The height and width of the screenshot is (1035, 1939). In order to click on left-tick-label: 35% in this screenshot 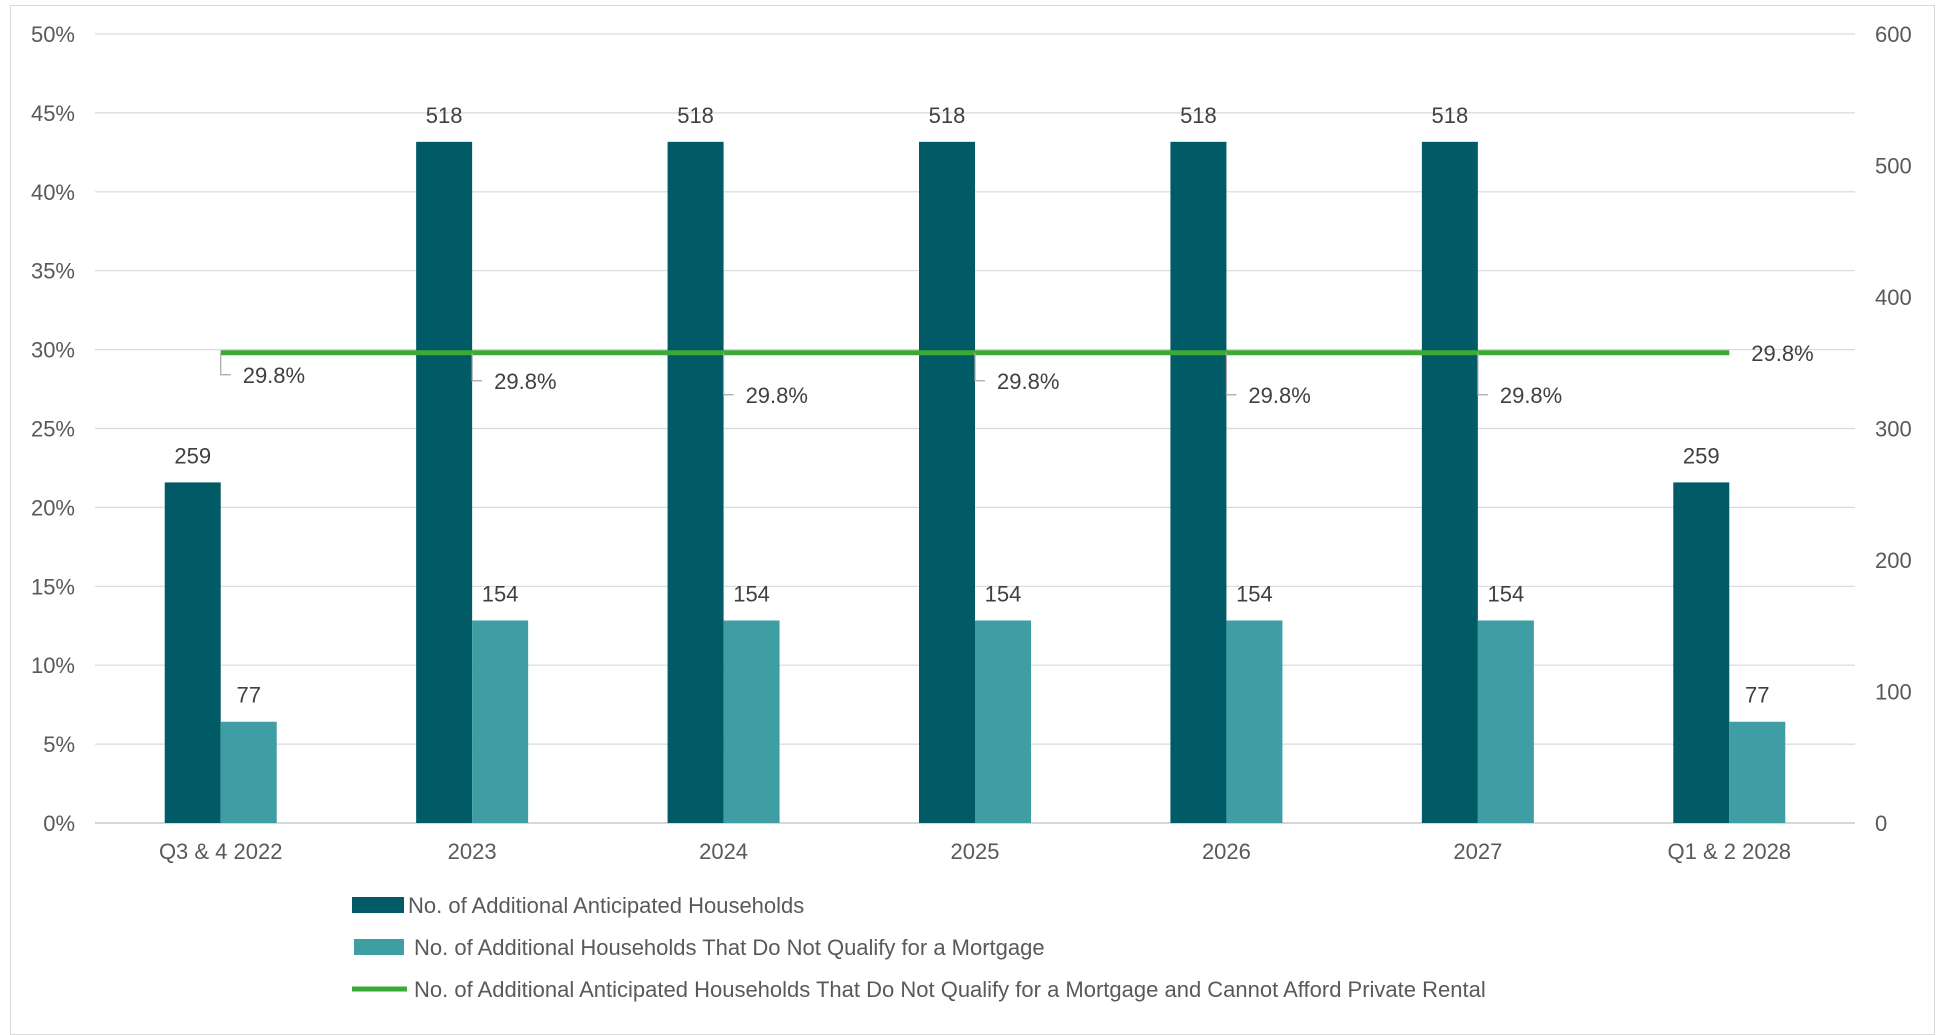, I will do `click(53, 271)`.